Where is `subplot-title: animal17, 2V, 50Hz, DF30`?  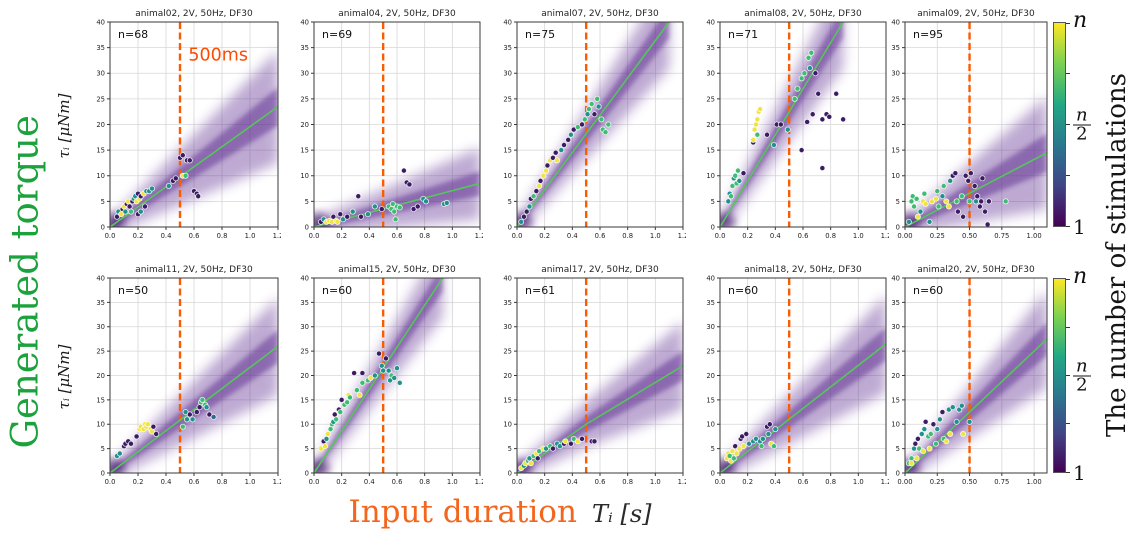 subplot-title: animal17, 2V, 50Hz, DF30 is located at coordinates (600, 270).